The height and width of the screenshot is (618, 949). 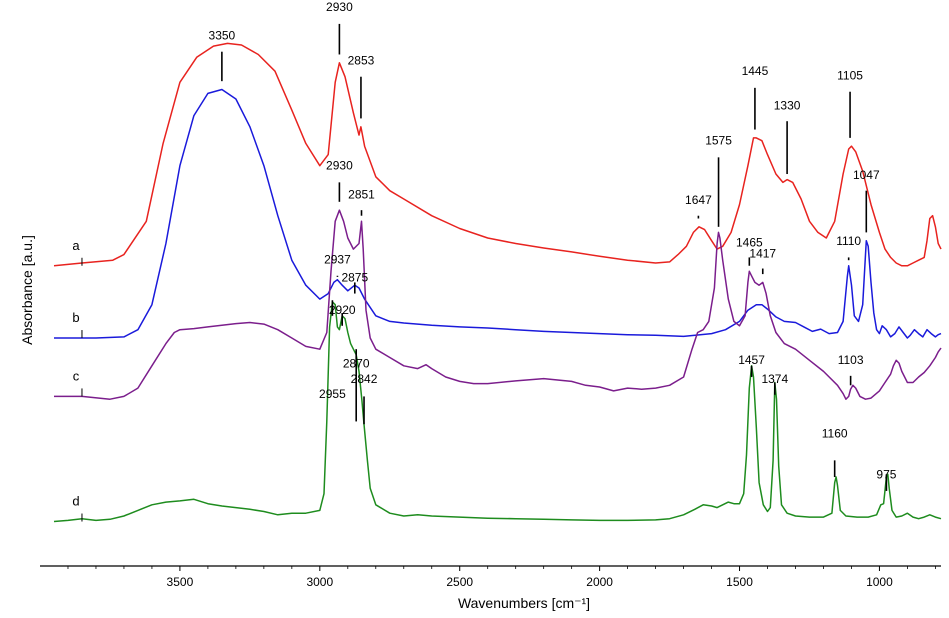 I want to click on x-axis: 3500 3000 2500 2000 1500 1000, so click(x=490, y=577).